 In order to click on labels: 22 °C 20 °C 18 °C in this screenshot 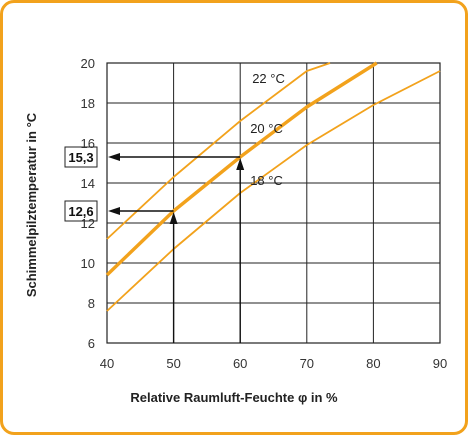, I will do `click(267, 129)`.